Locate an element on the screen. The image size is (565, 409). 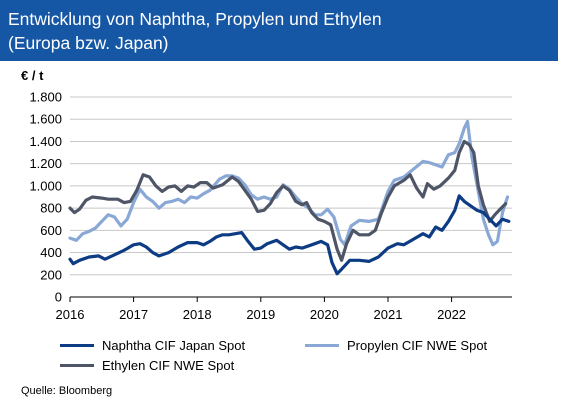
x-tick-label: 2021 is located at coordinates (388, 314).